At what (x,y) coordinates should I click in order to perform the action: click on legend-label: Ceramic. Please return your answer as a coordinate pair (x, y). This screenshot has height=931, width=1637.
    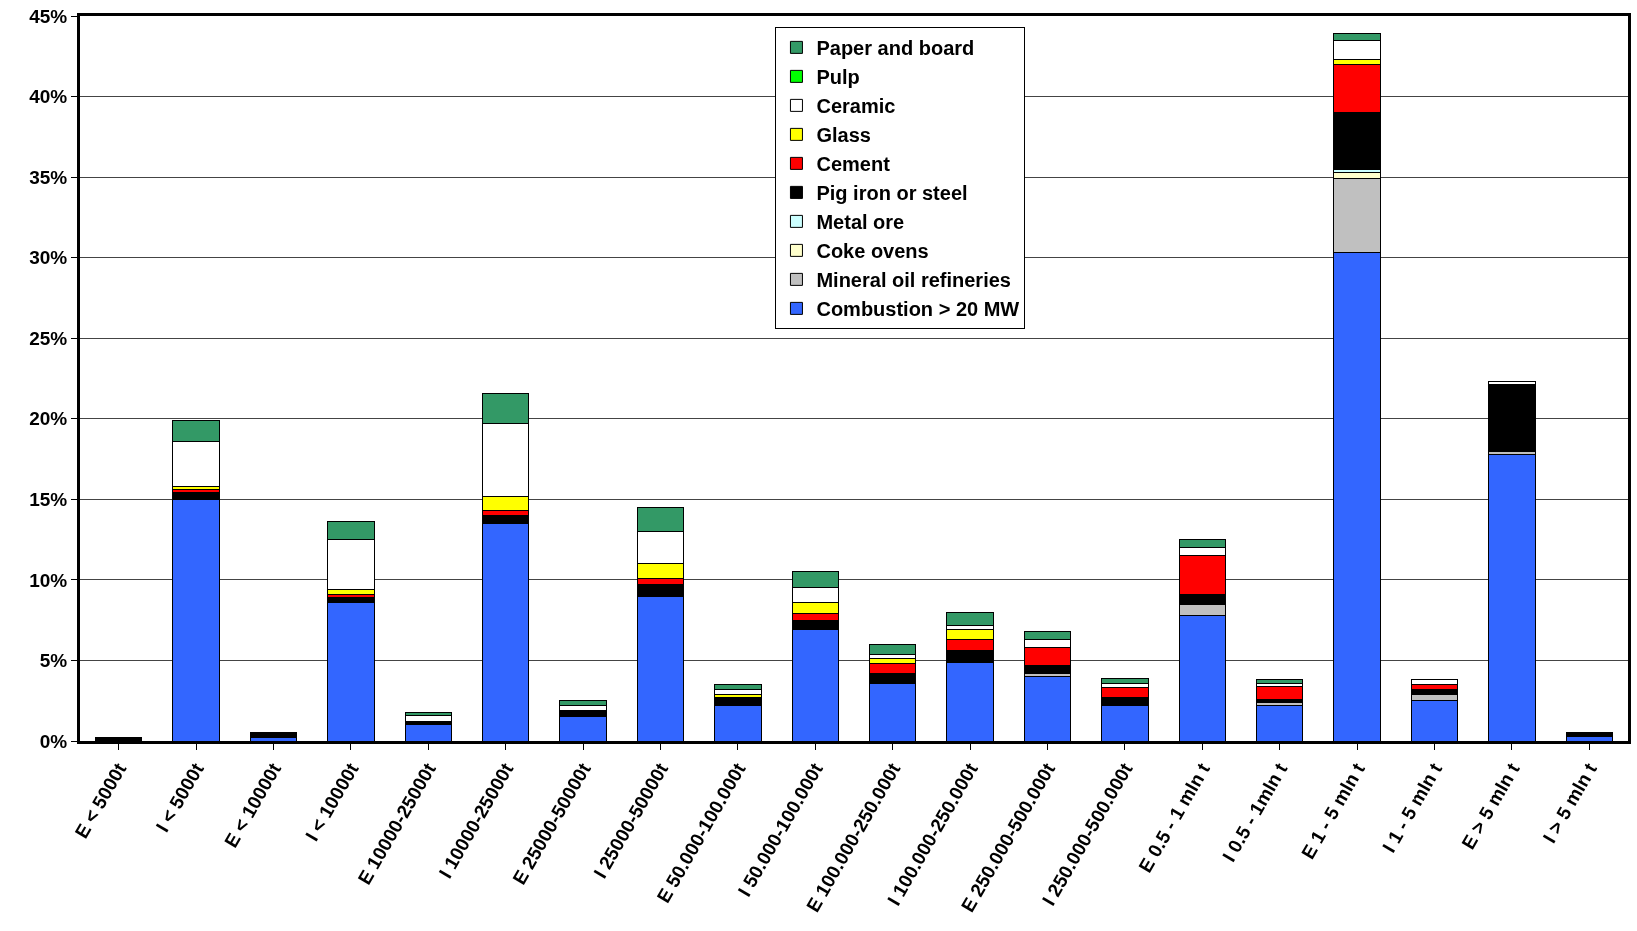
    Looking at the image, I should click on (856, 106).